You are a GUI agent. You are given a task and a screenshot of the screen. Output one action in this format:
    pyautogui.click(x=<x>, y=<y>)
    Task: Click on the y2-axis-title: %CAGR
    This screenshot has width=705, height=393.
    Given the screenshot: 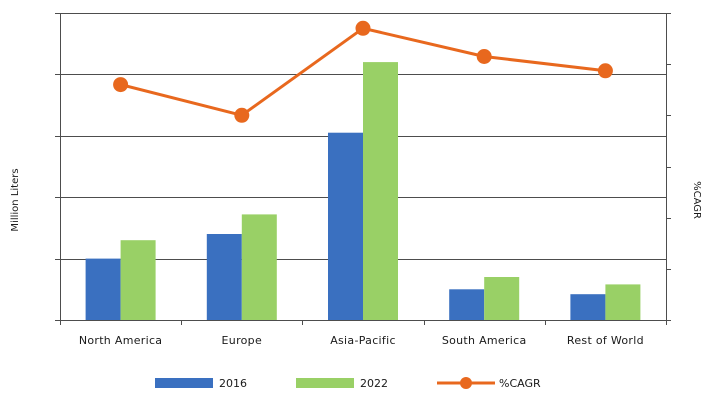 What is the action you would take?
    pyautogui.click(x=696, y=200)
    